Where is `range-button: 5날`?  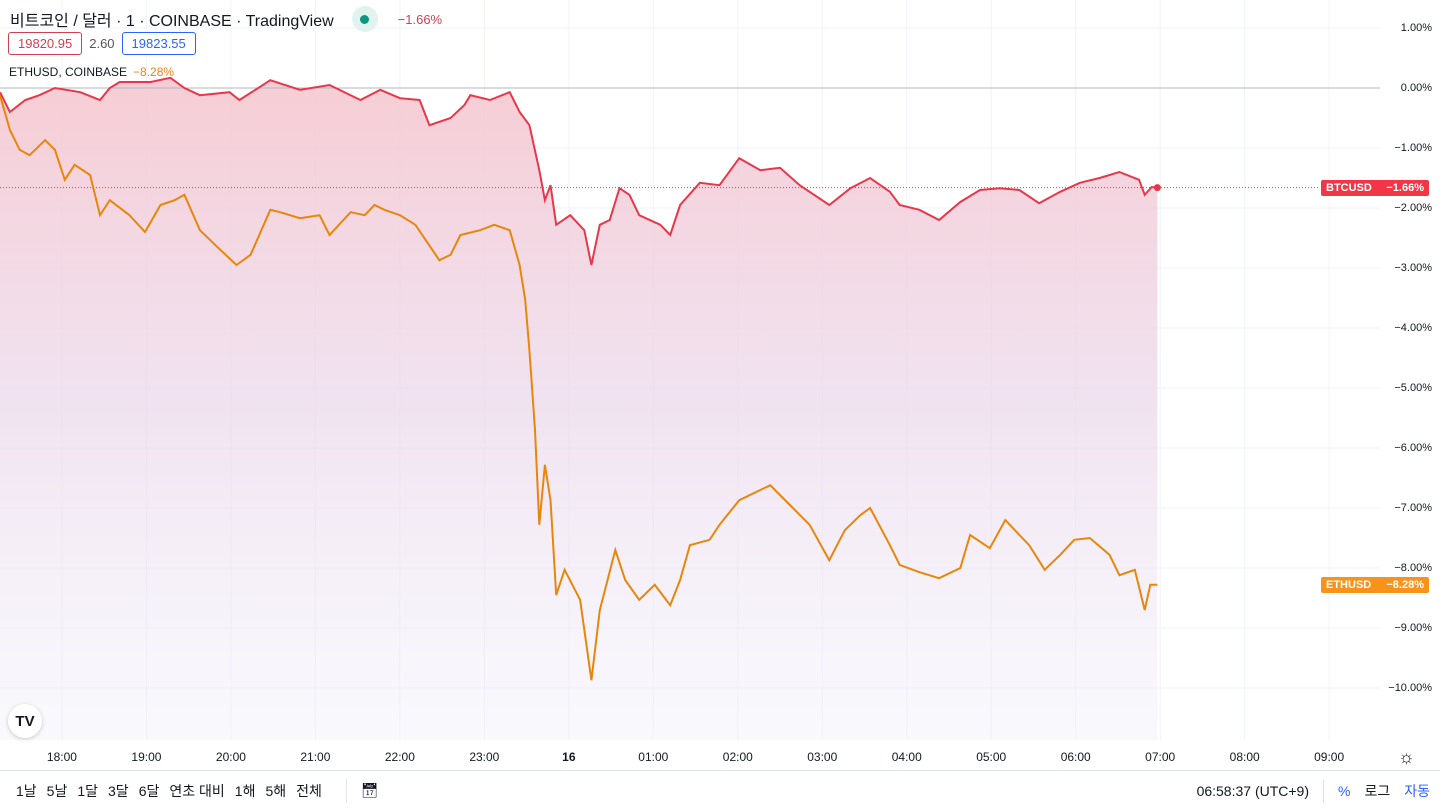
range-button: 5날 is located at coordinates (57, 790).